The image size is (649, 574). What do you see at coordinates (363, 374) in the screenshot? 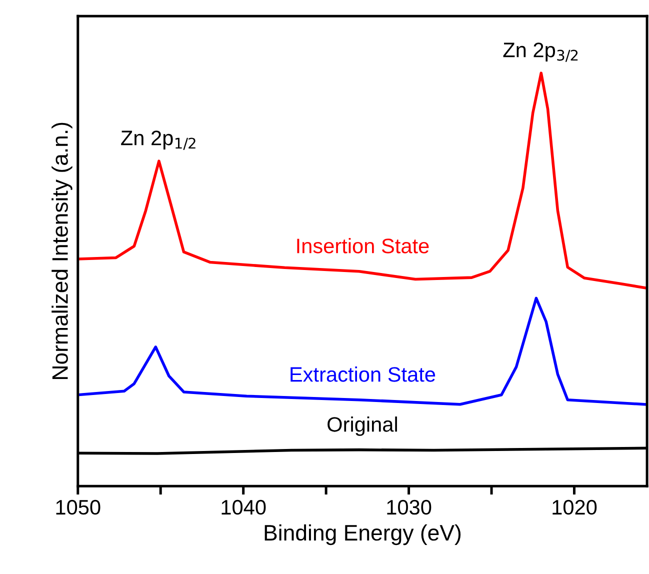
I see `series-label: Extraction State` at bounding box center [363, 374].